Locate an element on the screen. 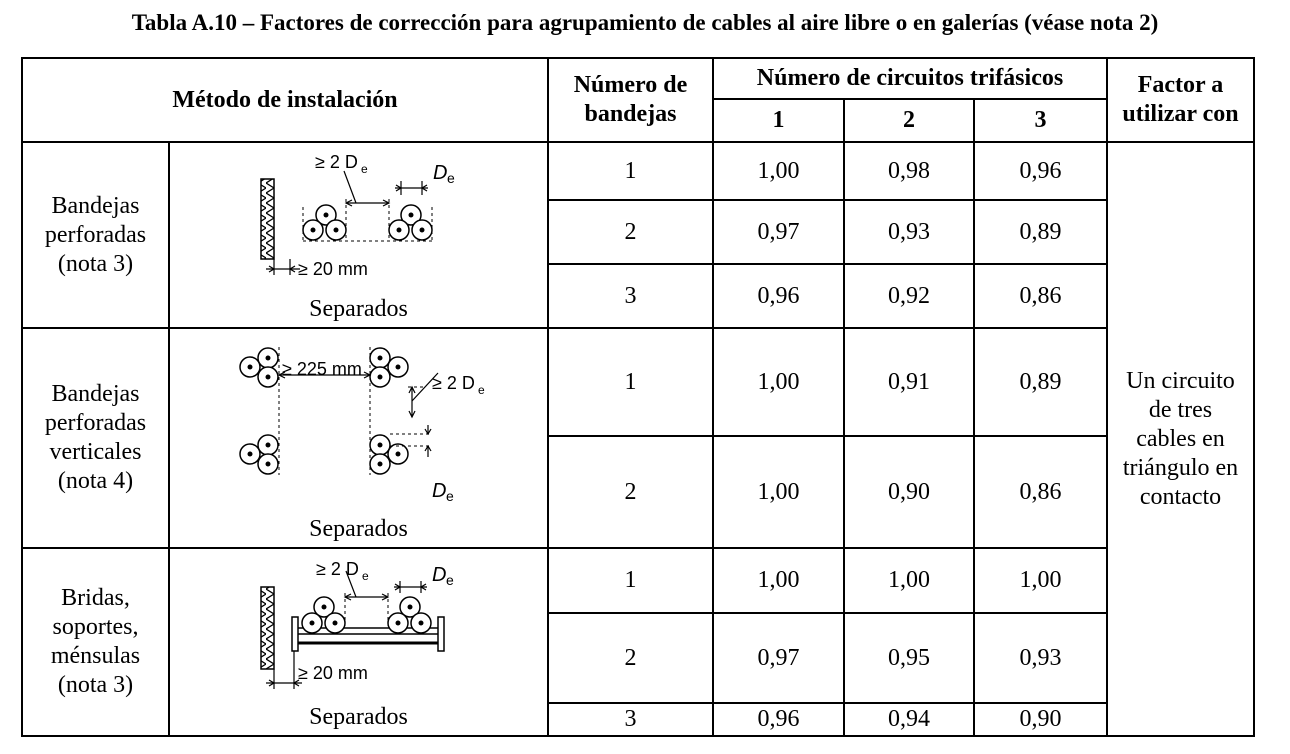  table-row: 3 0,96 0,94 0,90 is located at coordinates (638, 719).